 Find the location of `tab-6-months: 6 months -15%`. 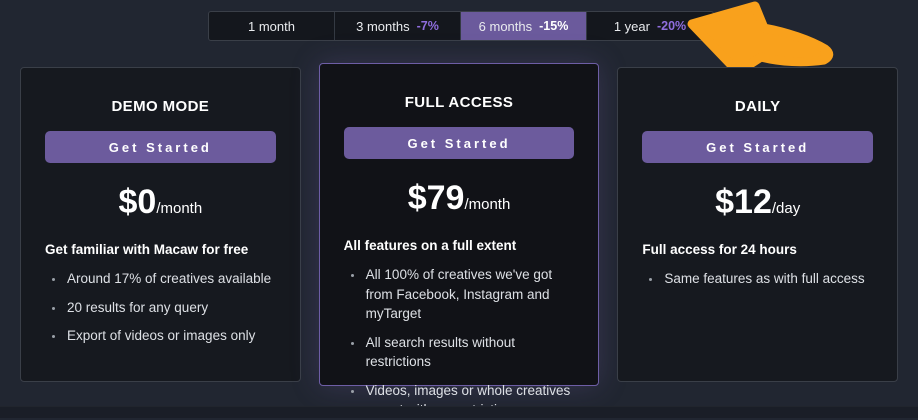

tab-6-months: 6 months -15% is located at coordinates (524, 26).